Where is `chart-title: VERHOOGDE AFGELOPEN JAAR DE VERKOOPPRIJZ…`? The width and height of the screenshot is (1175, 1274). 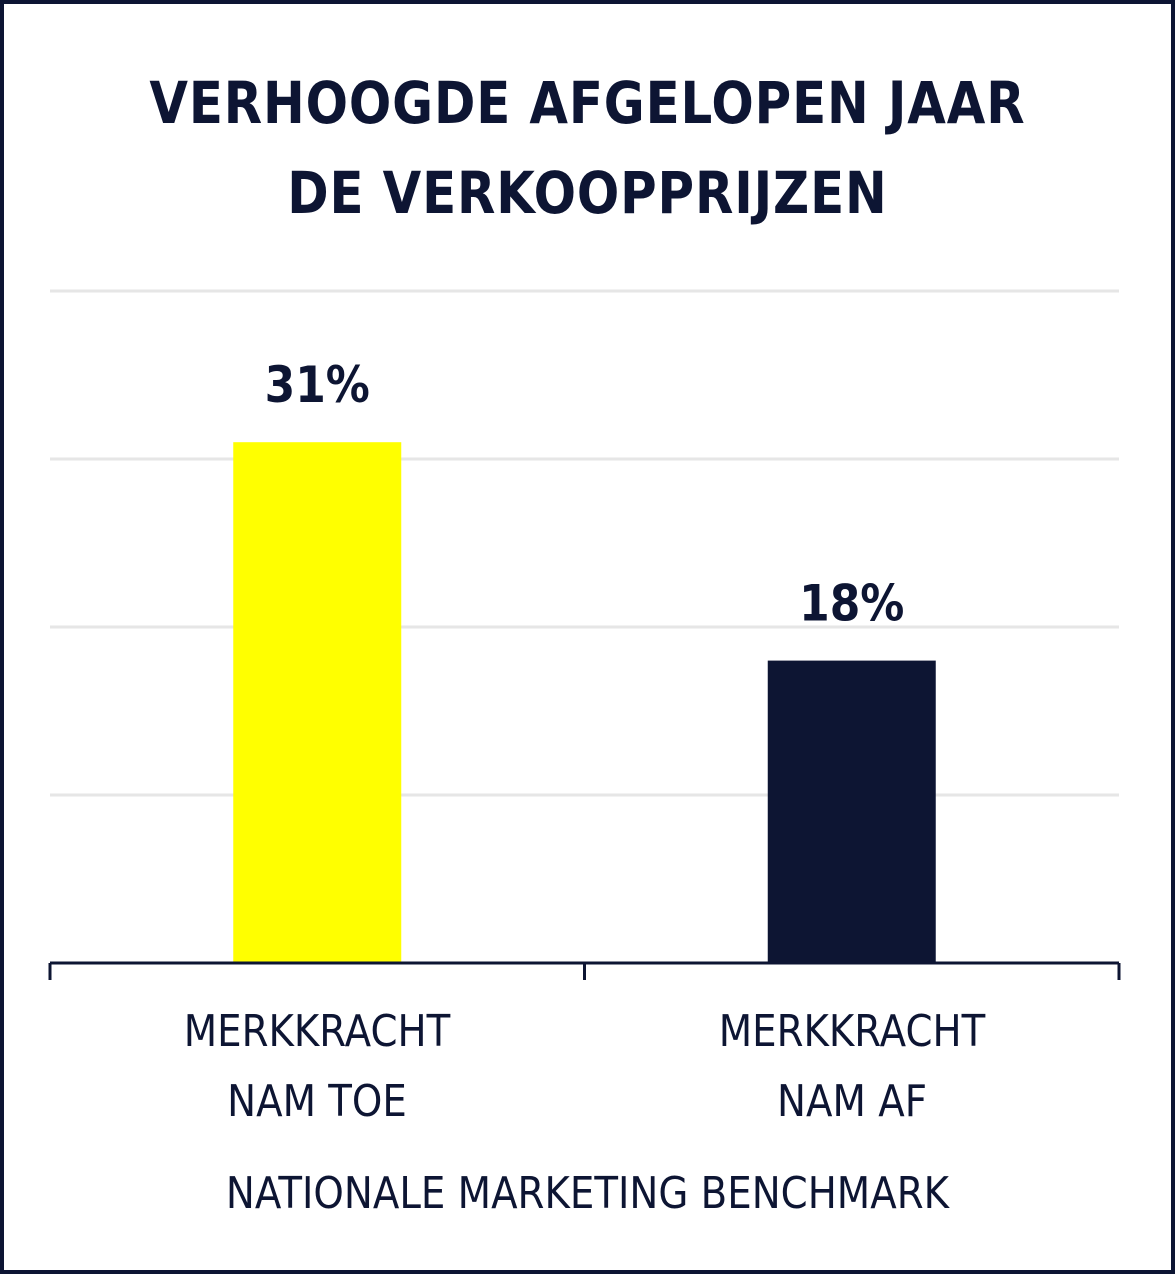 chart-title: VERHOOGDE AFGELOPEN JAAR DE VERKOOPPRIJZ… is located at coordinates (587, 148).